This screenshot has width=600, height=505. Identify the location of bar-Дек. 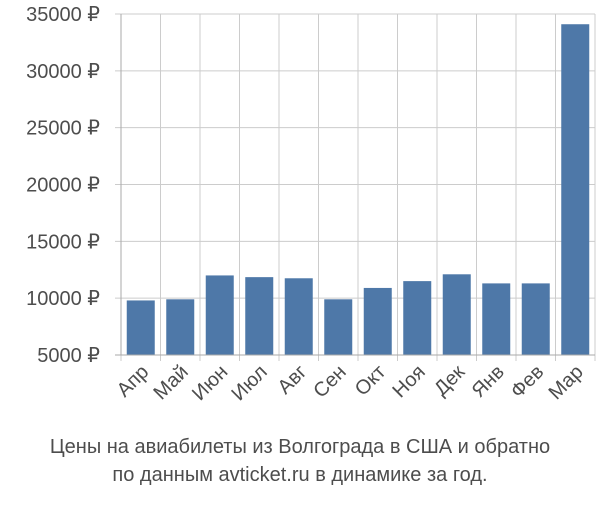
(456, 314).